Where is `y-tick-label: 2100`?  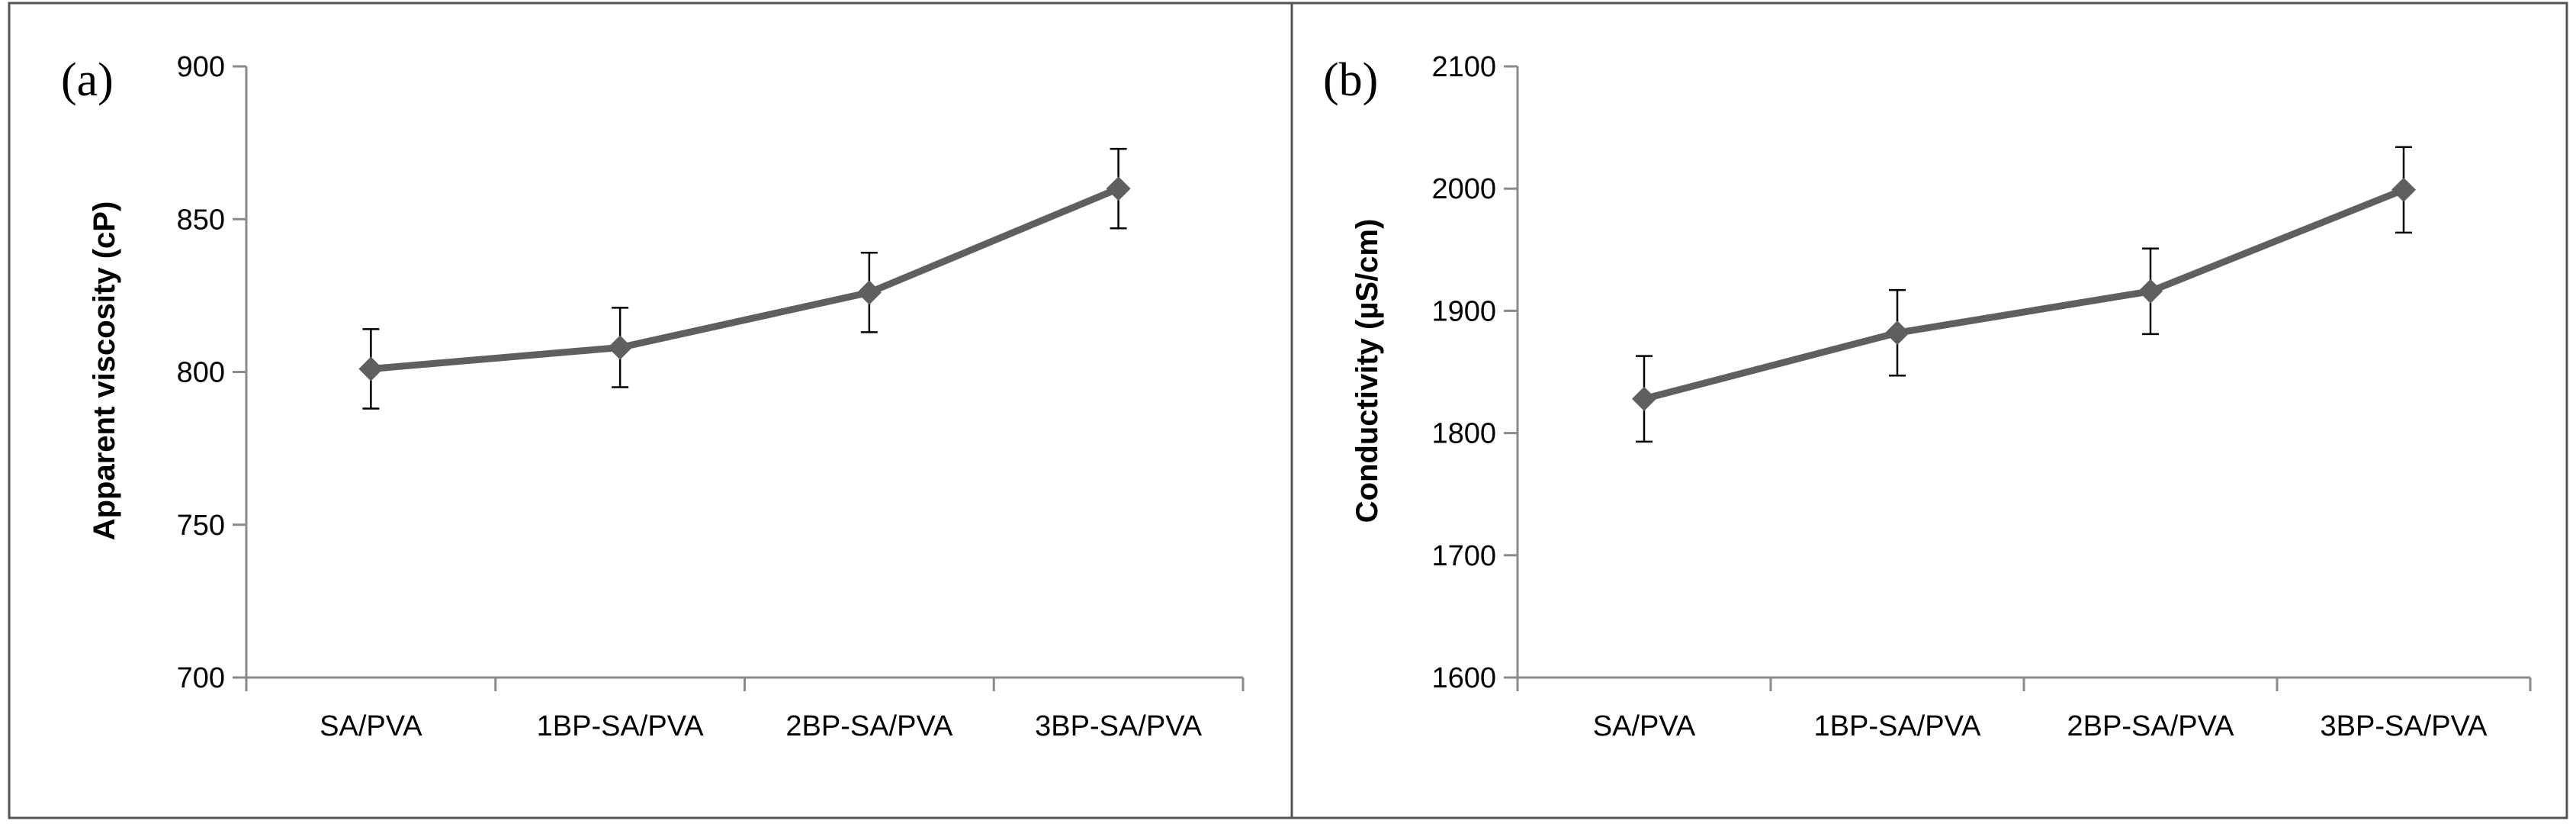 y-tick-label: 2100 is located at coordinates (1463, 67).